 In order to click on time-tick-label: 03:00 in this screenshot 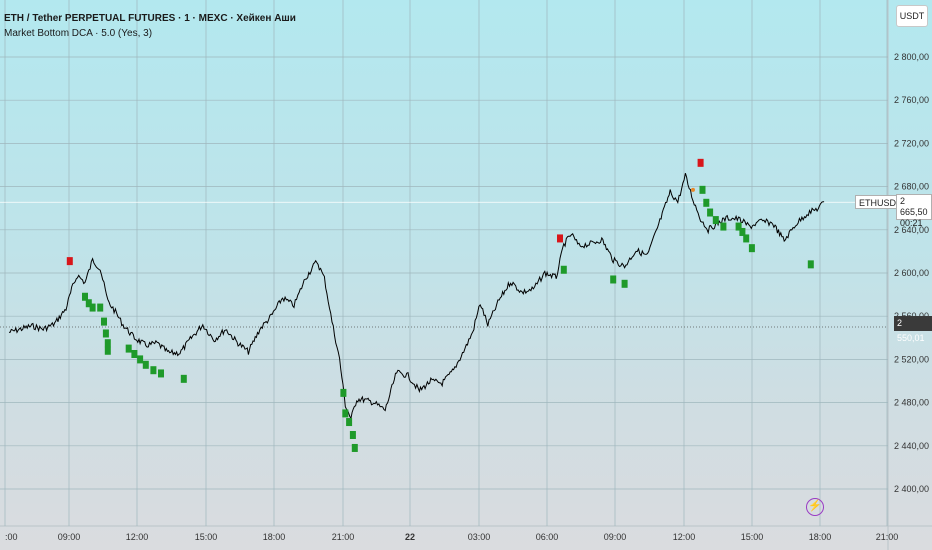, I will do `click(479, 537)`.